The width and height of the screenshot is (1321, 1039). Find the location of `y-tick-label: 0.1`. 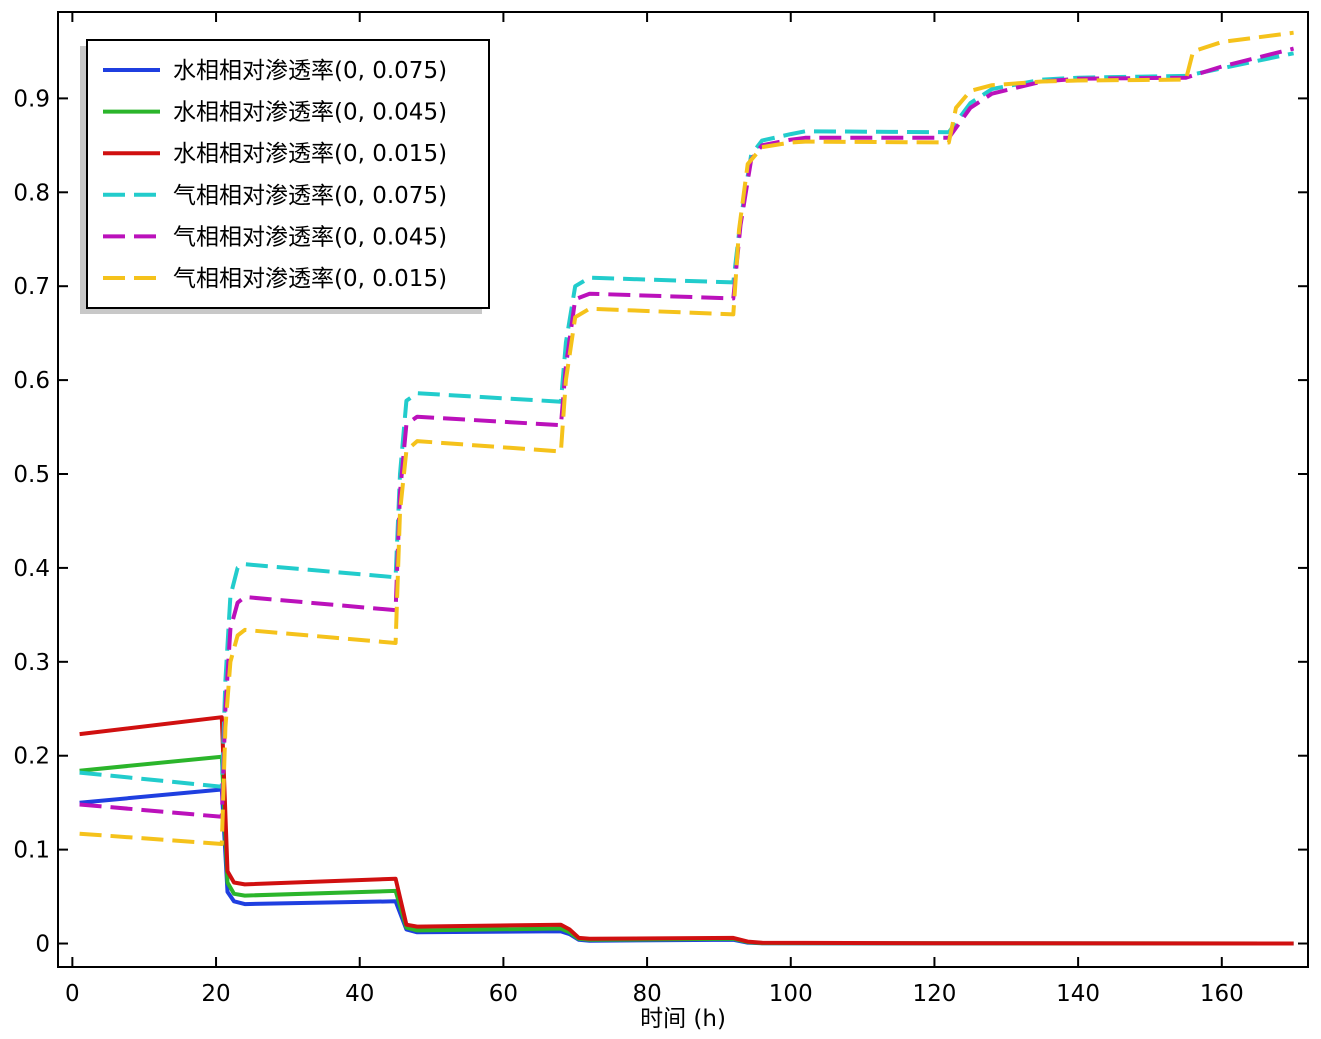

y-tick-label: 0.1 is located at coordinates (31, 851).